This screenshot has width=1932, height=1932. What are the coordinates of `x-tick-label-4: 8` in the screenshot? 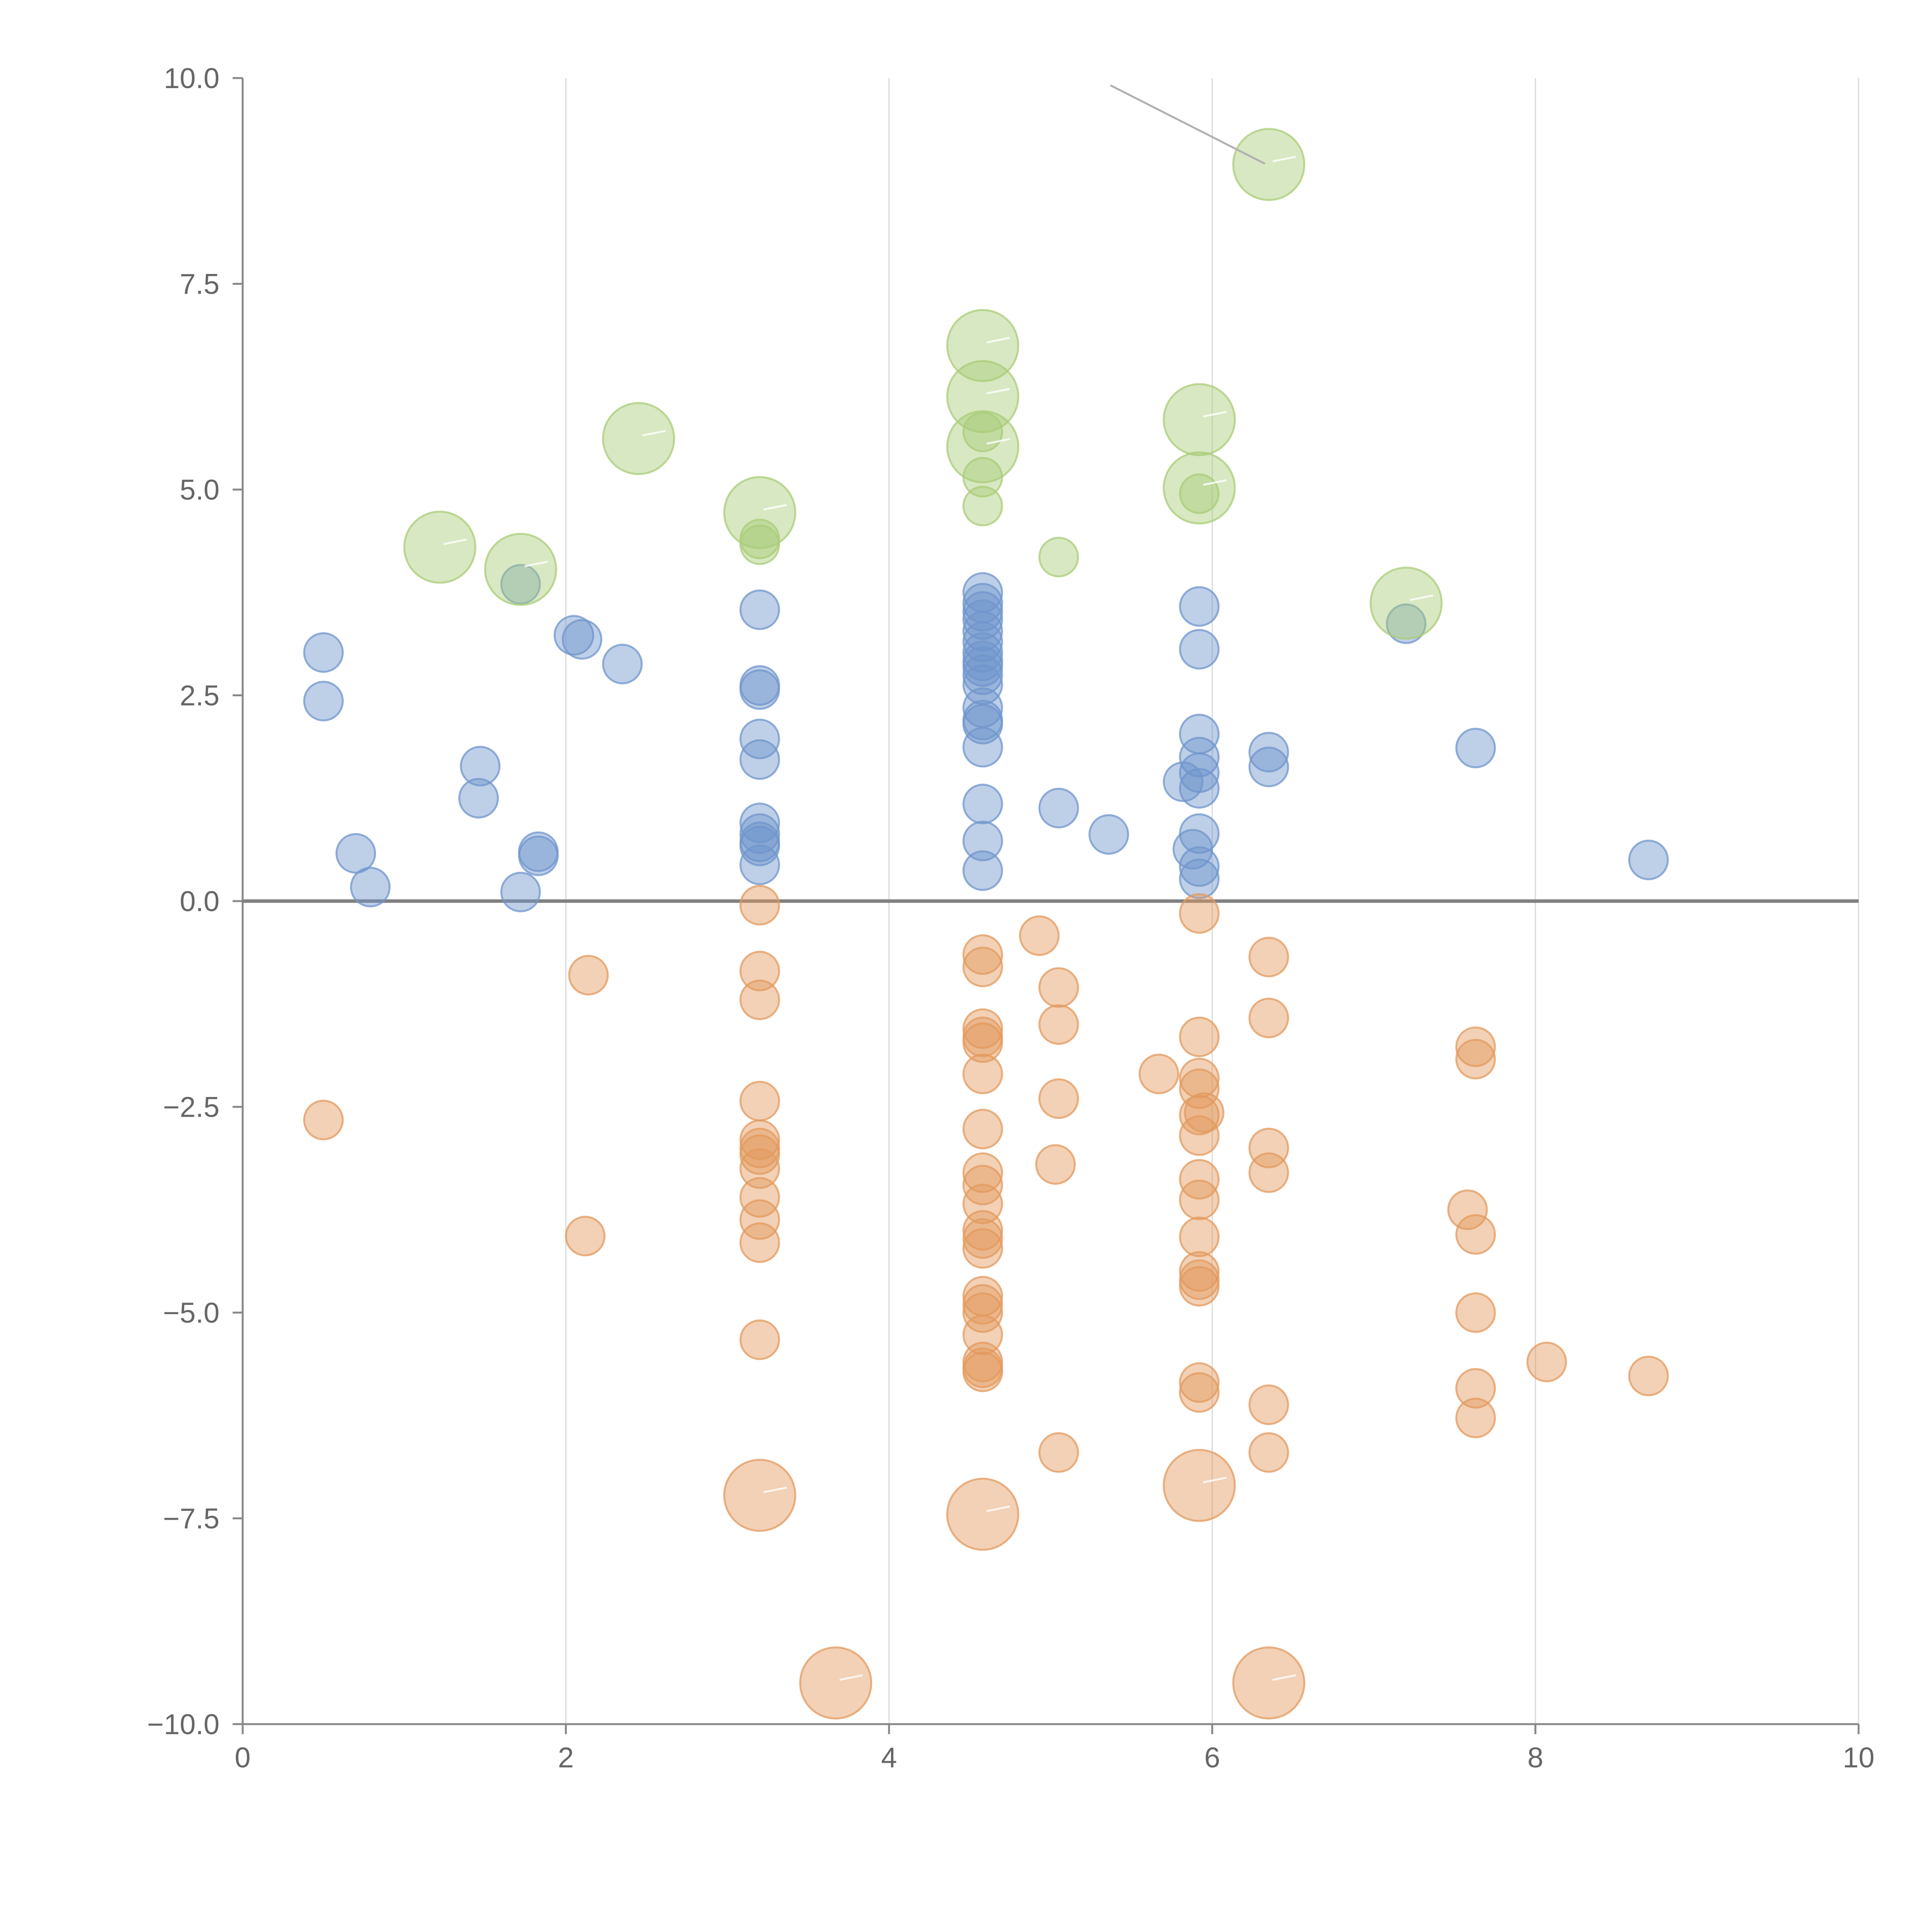 It's located at (1535, 1758).